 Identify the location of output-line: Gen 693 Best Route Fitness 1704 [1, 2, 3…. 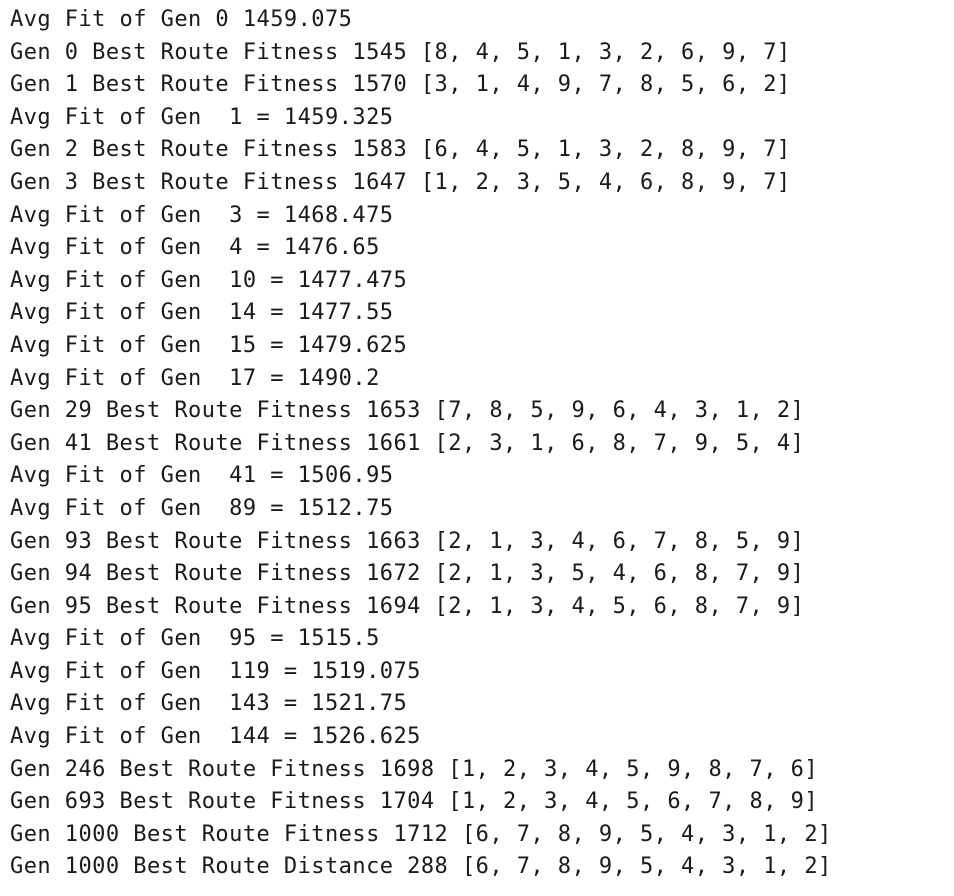
(414, 802).